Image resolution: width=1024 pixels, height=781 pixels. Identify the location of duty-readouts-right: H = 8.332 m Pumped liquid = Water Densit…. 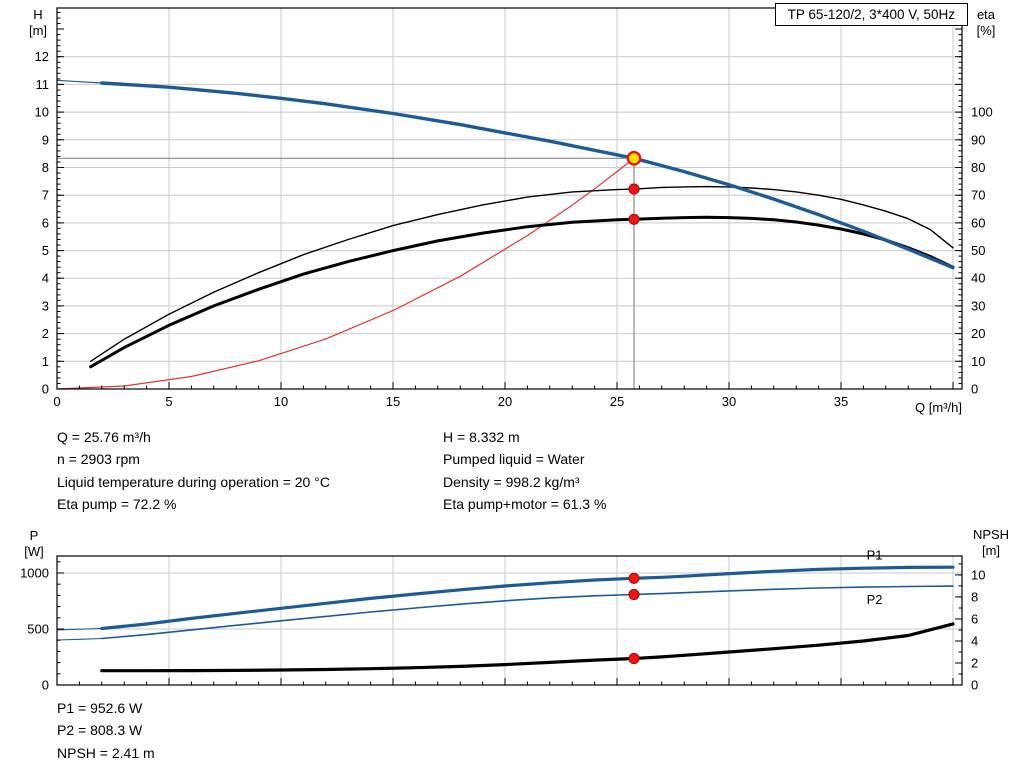
(524, 471).